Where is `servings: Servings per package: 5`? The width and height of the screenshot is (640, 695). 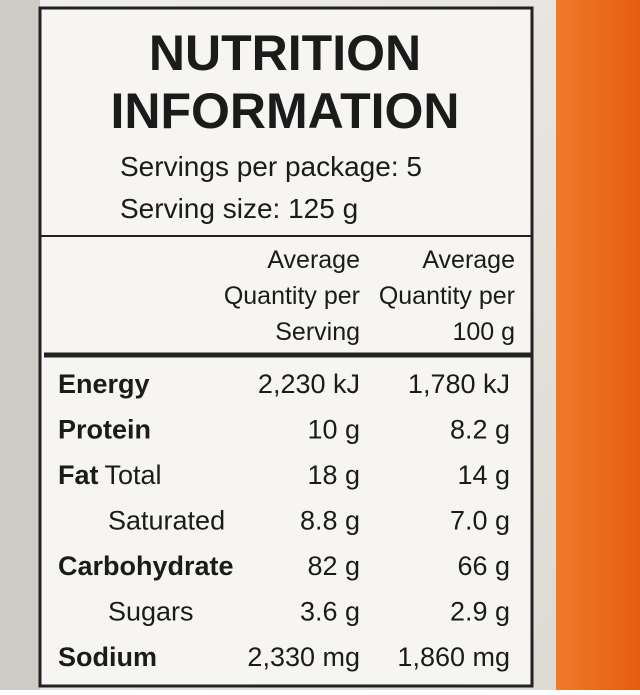
servings: Servings per package: 5 is located at coordinates (271, 166).